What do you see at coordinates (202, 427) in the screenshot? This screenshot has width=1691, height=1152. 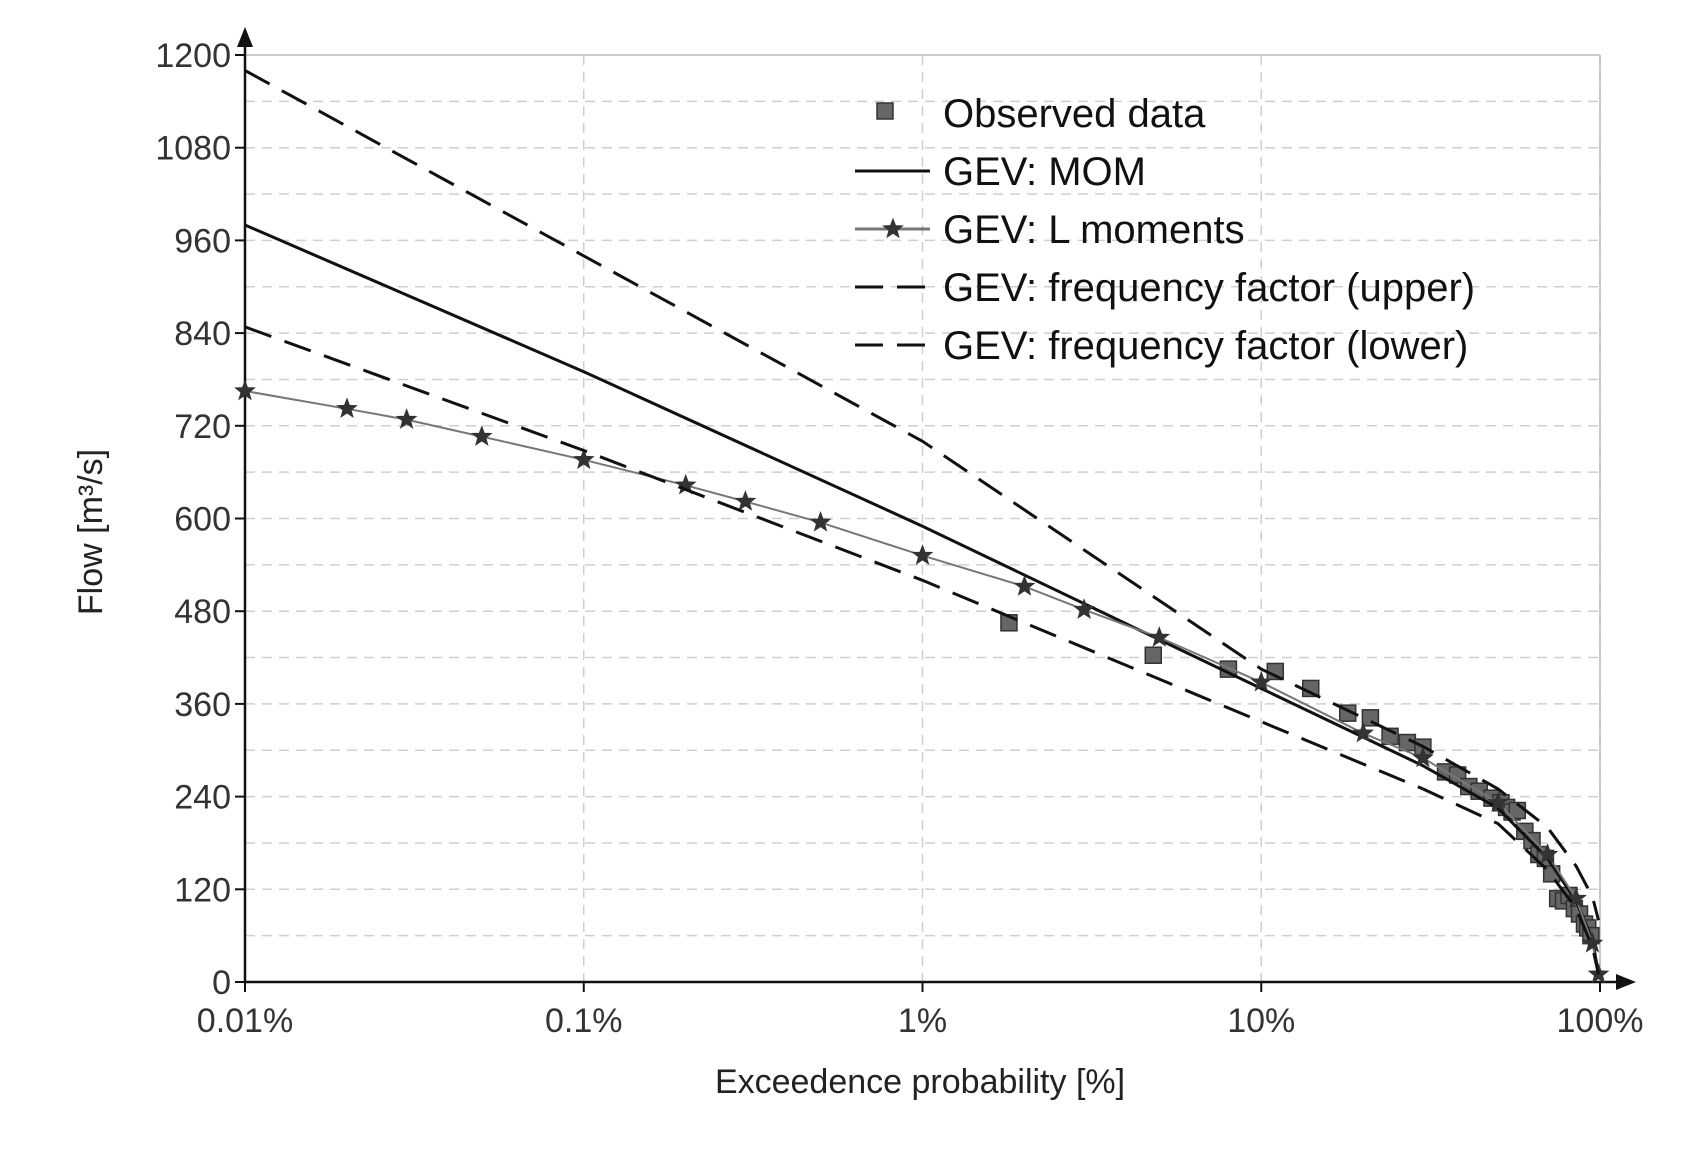 I see `y-tick-label: 720` at bounding box center [202, 427].